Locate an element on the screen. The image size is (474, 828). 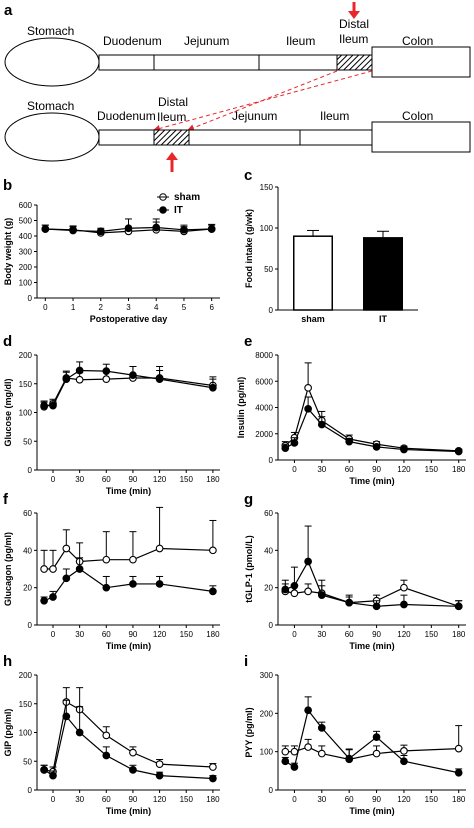
label-colon-top: Colon is located at coordinates (417, 41).